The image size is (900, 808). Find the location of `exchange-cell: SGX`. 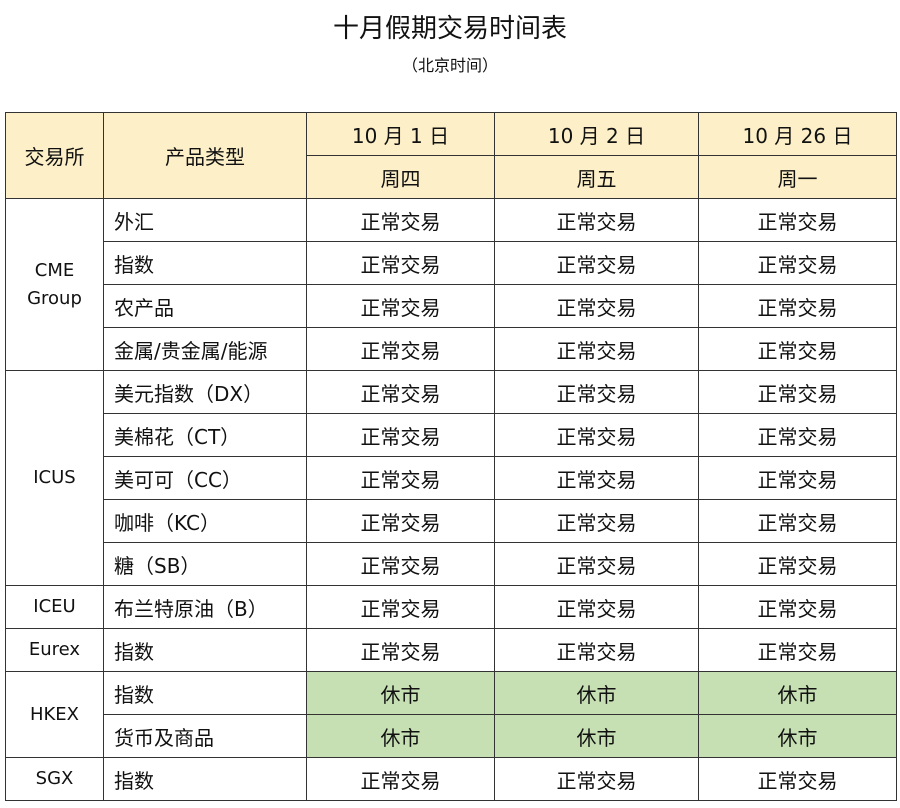

exchange-cell: SGX is located at coordinates (54, 779).